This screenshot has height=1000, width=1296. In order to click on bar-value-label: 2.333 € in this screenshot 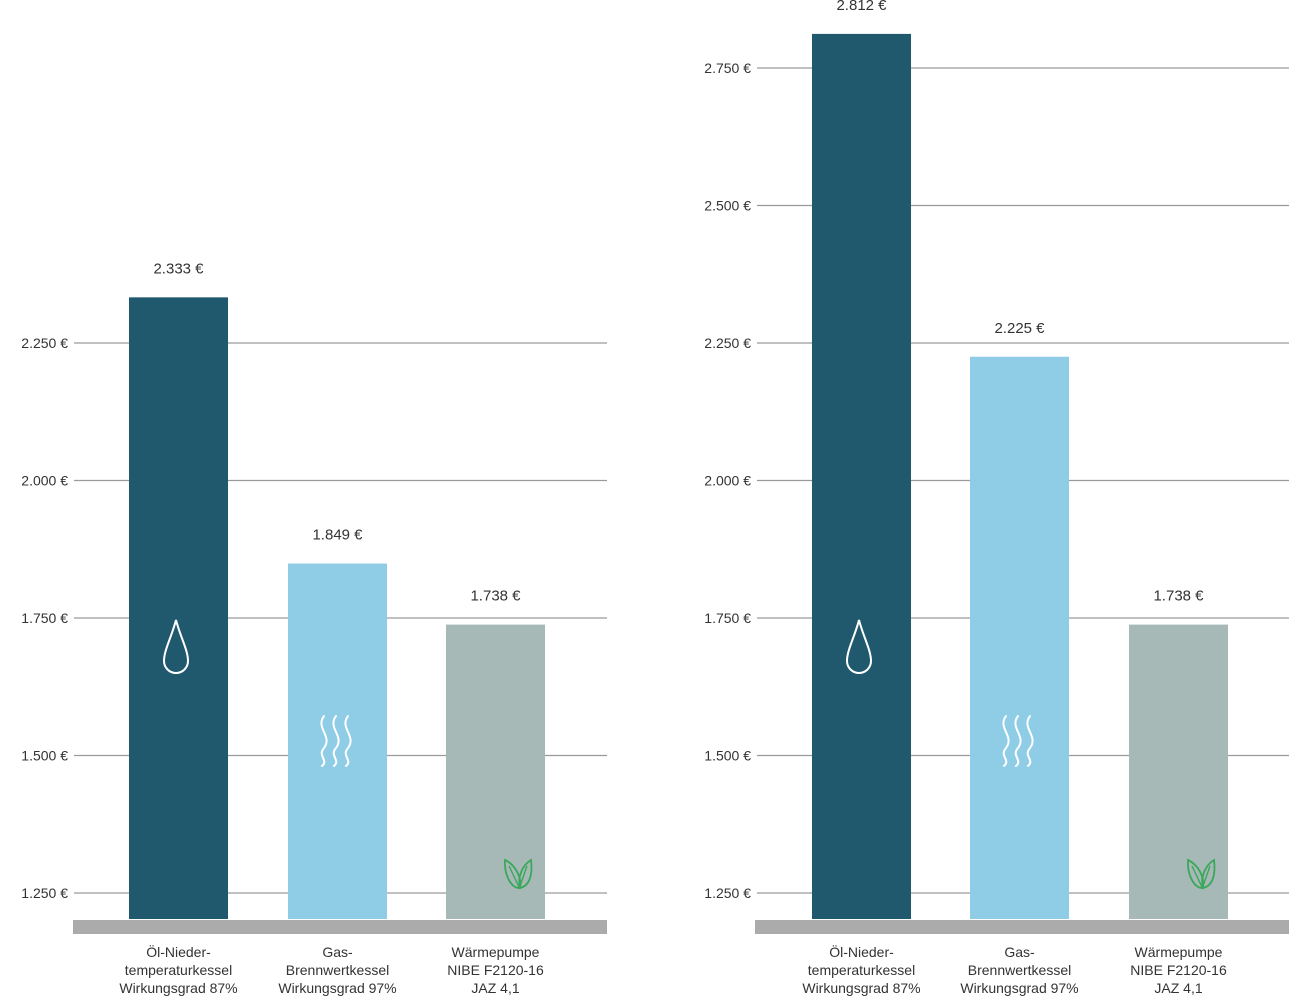, I will do `click(178, 268)`.